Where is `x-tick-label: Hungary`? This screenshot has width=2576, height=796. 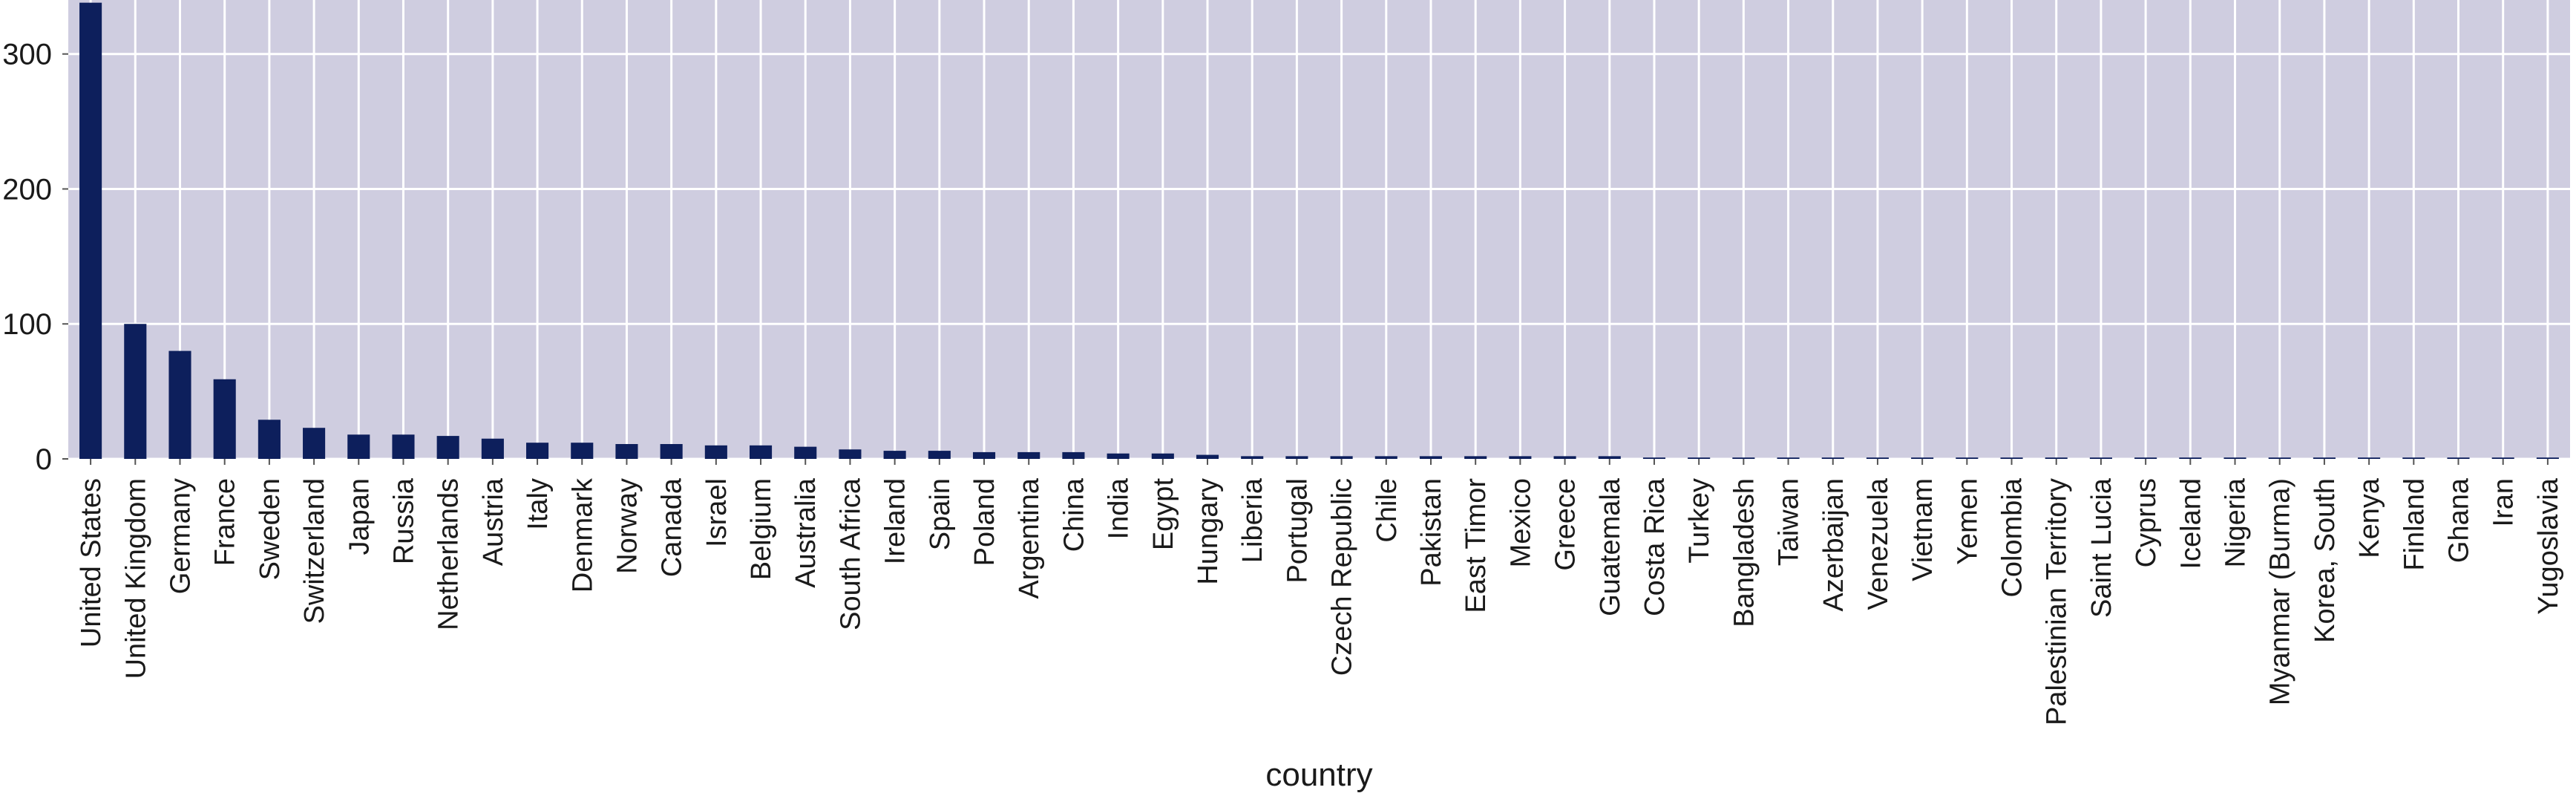 x-tick-label: Hungary is located at coordinates (1208, 531).